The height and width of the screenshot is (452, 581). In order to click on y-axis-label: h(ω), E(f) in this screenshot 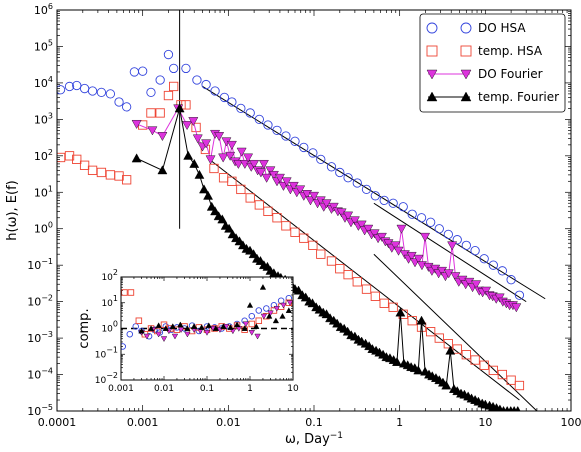, I will do `click(12, 210)`.